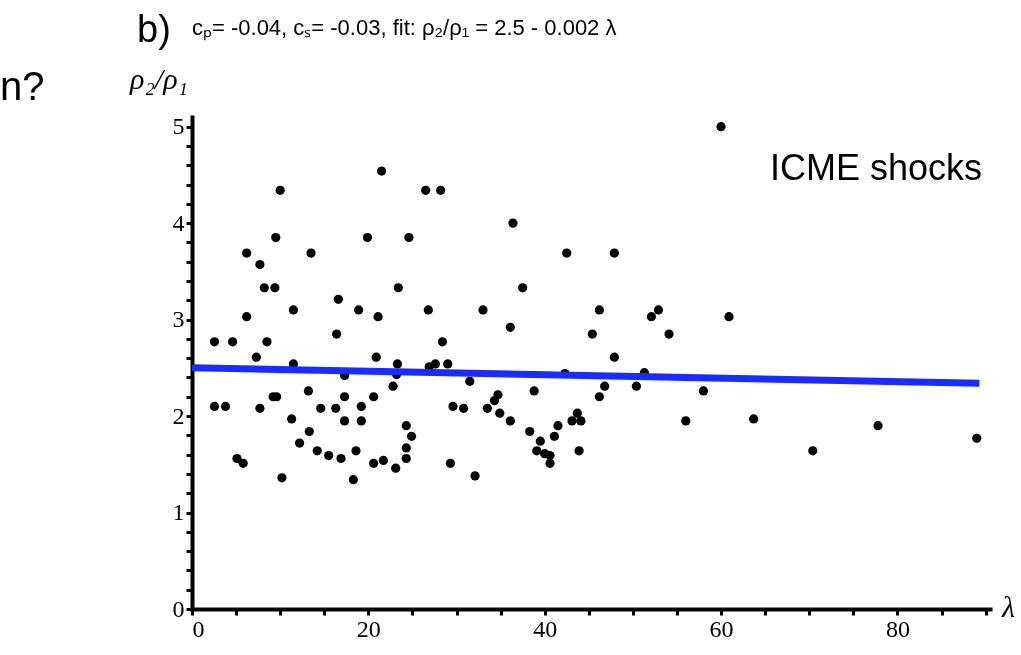  I want to click on y-tick-label: 2, so click(178, 415).